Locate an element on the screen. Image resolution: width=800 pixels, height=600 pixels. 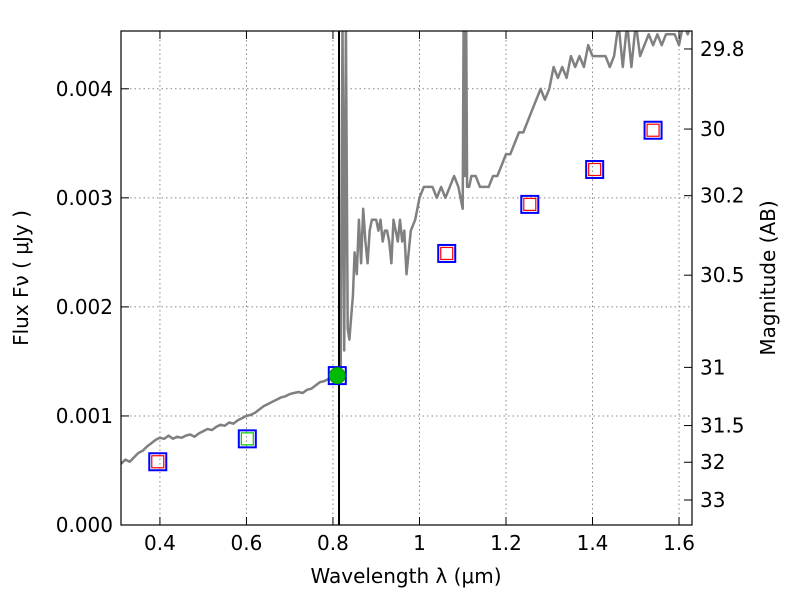
y2-tick-label: 33 is located at coordinates (712, 500).